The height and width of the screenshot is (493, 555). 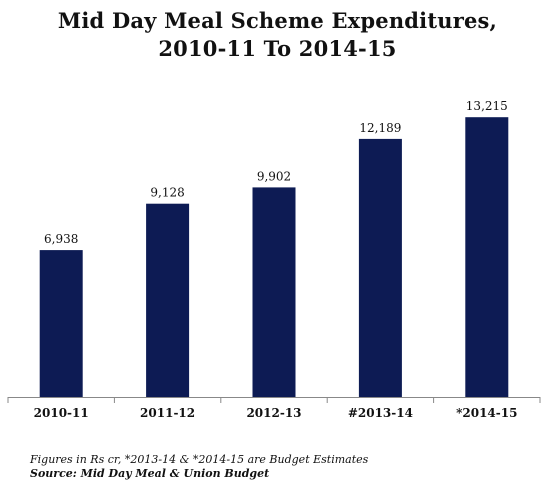 I want to click on value-label: 9,128, so click(x=167, y=193).